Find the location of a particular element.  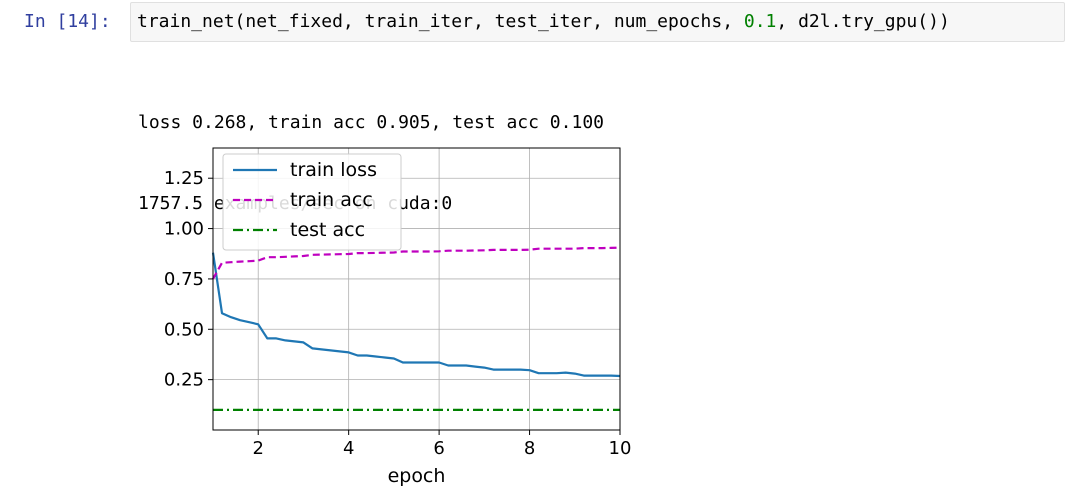

x-axis-label: epoch is located at coordinates (417, 476).